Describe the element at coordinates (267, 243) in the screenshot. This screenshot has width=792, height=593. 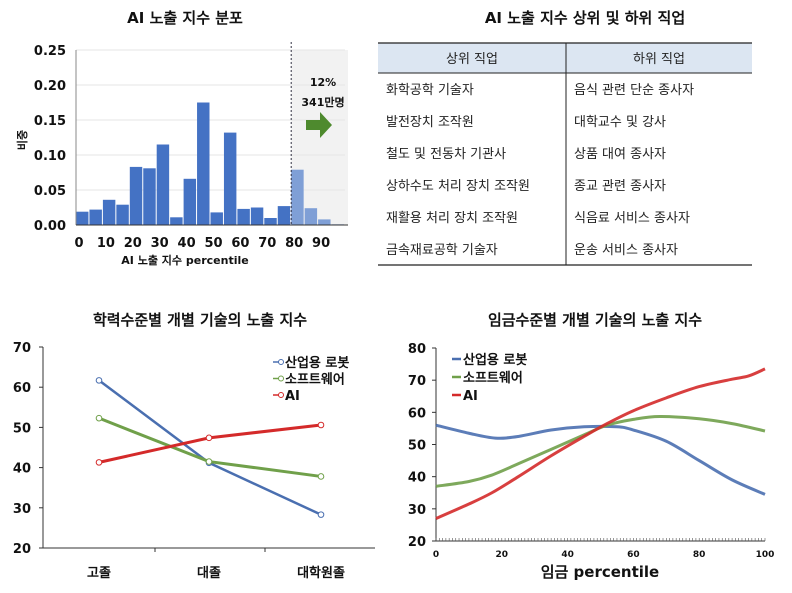
I see `x-tick-label: 70` at that location.